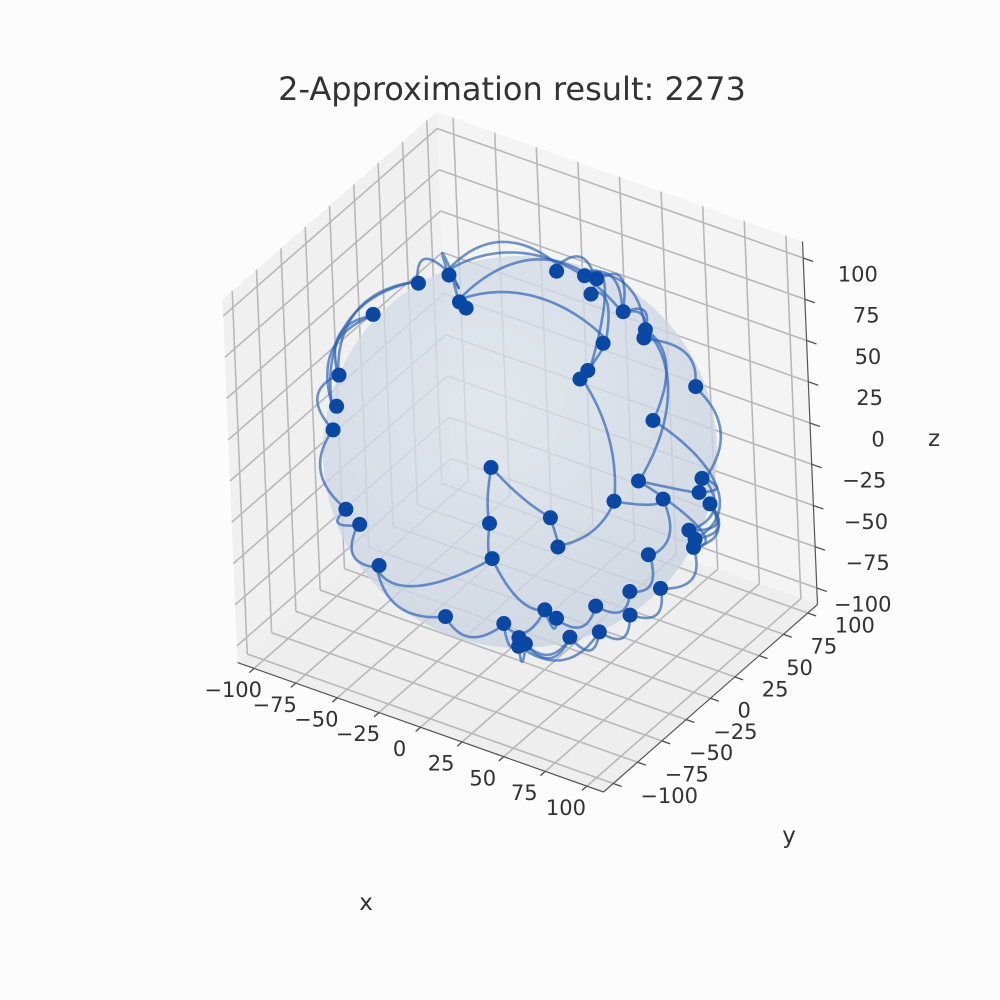 This screenshot has height=1000, width=1000. What do you see at coordinates (366, 903) in the screenshot?
I see `x-axis-label: x` at bounding box center [366, 903].